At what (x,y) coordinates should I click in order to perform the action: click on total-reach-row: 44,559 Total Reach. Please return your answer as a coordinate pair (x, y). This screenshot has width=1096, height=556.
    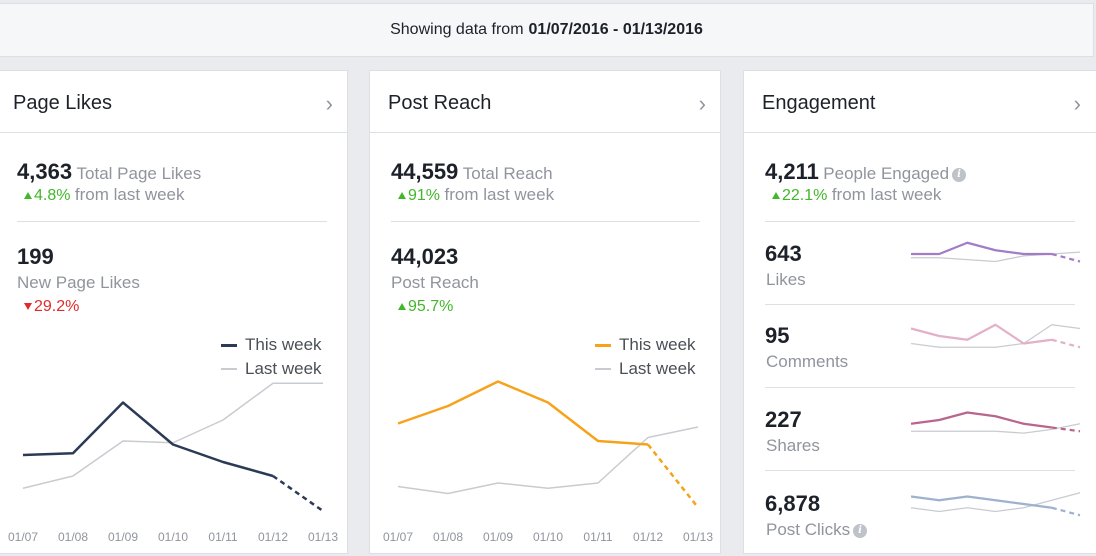
    Looking at the image, I should click on (472, 172).